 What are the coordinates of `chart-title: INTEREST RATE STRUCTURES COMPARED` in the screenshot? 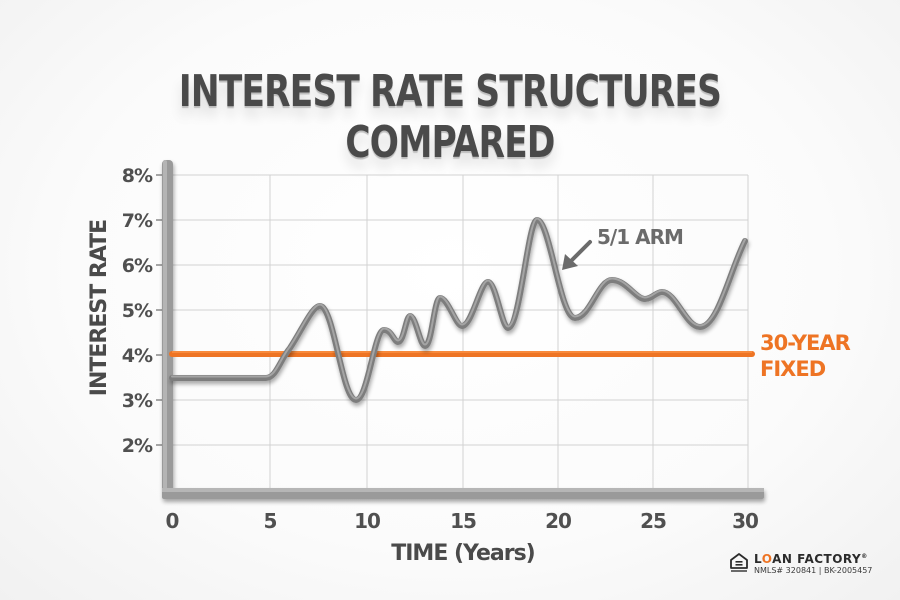 It's located at (450, 117).